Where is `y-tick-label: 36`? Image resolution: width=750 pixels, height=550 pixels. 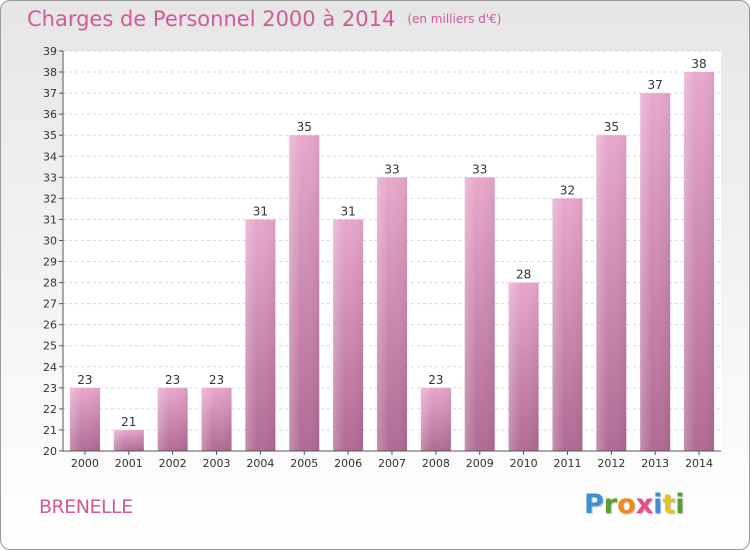
y-tick-label: 36 is located at coordinates (50, 114).